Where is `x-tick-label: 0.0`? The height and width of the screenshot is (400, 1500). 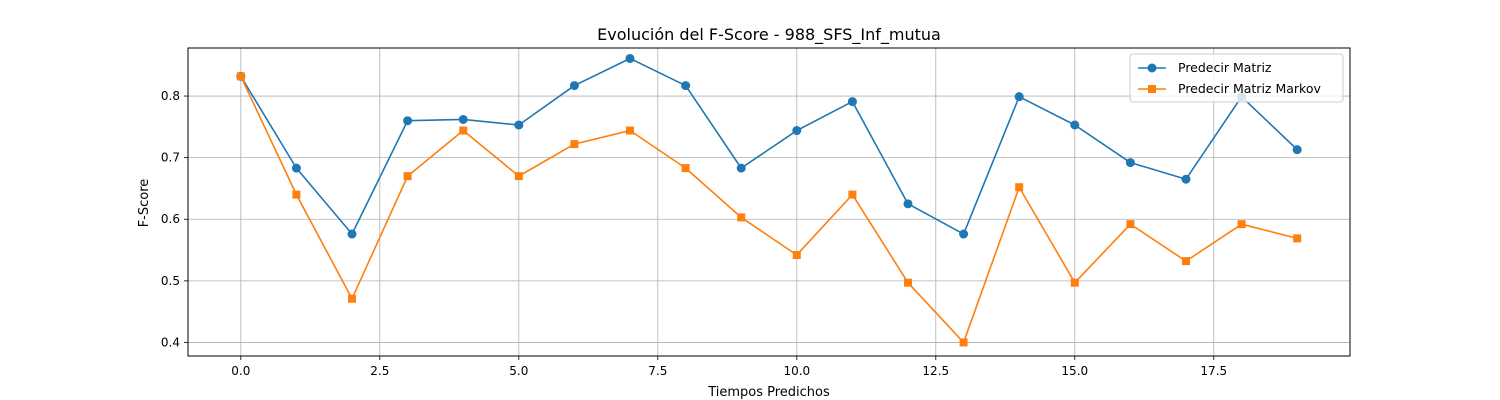 x-tick-label: 0.0 is located at coordinates (240, 371).